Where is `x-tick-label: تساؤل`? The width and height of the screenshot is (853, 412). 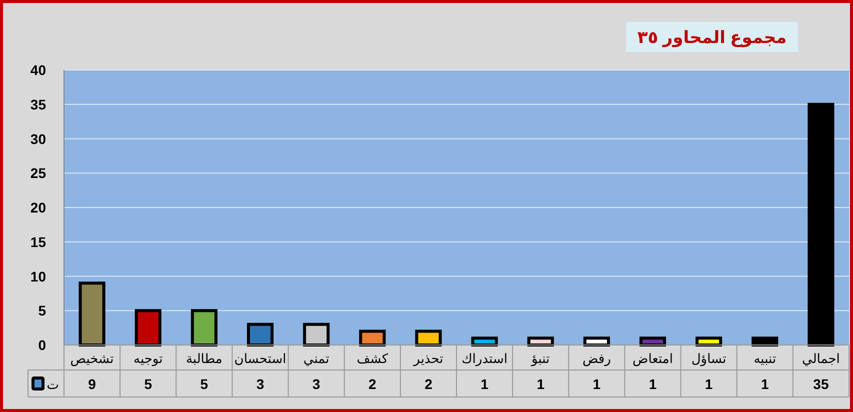
x-tick-label: تساؤل is located at coordinates (709, 359).